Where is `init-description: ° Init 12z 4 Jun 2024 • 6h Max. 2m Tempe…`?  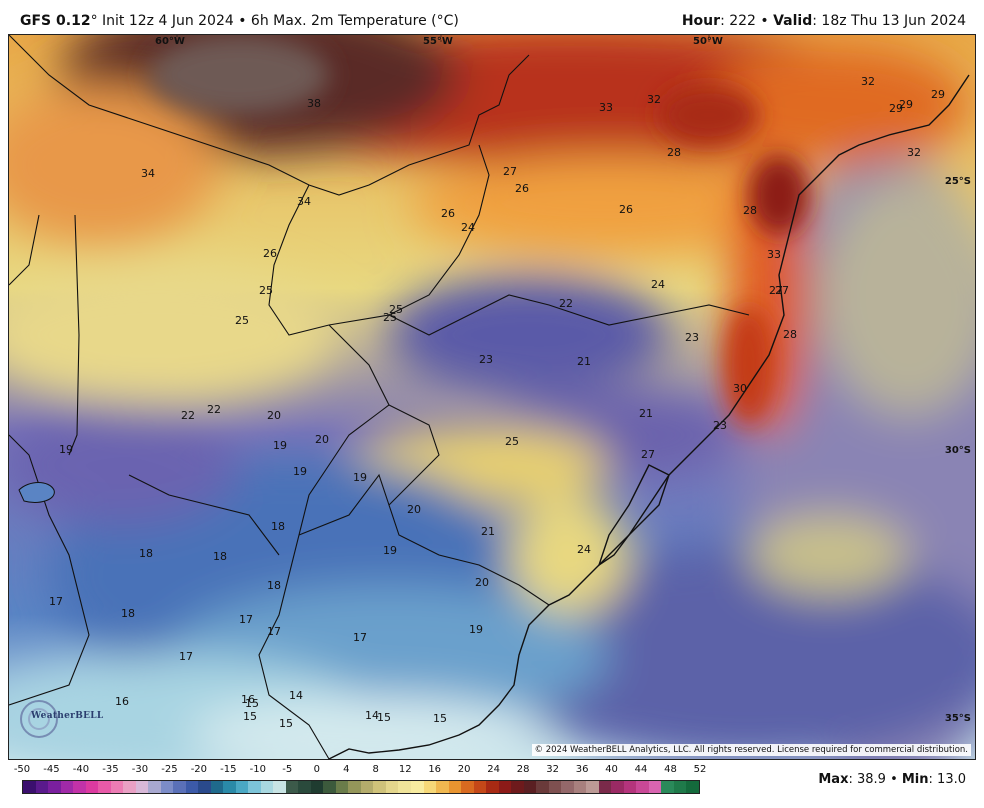 init-description: ° Init 12z 4 Jun 2024 • 6h Max. 2m Tempe… is located at coordinates (274, 21).